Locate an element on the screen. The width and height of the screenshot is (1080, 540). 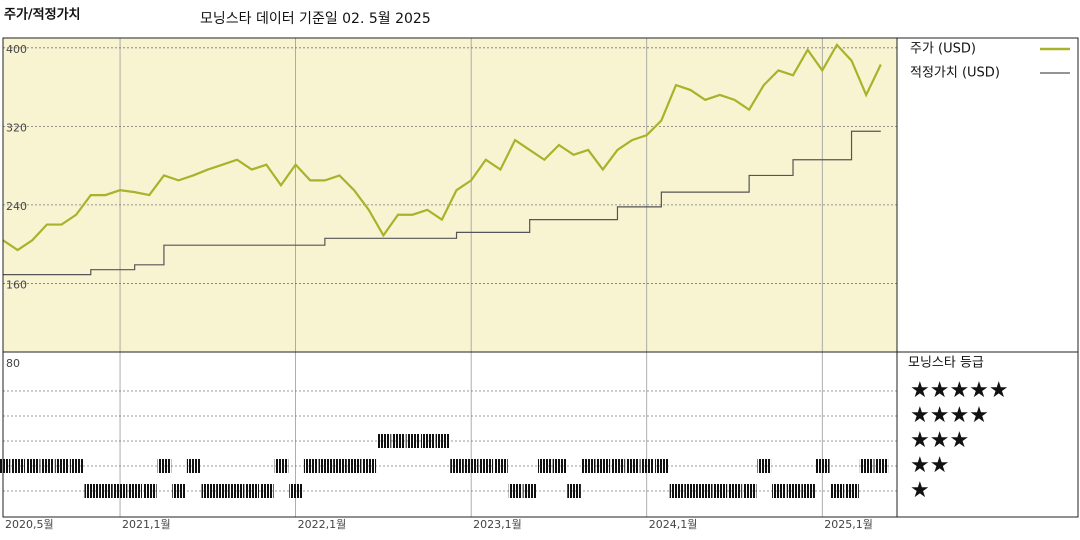
x-tick-label: 2025,1월 is located at coordinates (848, 524).